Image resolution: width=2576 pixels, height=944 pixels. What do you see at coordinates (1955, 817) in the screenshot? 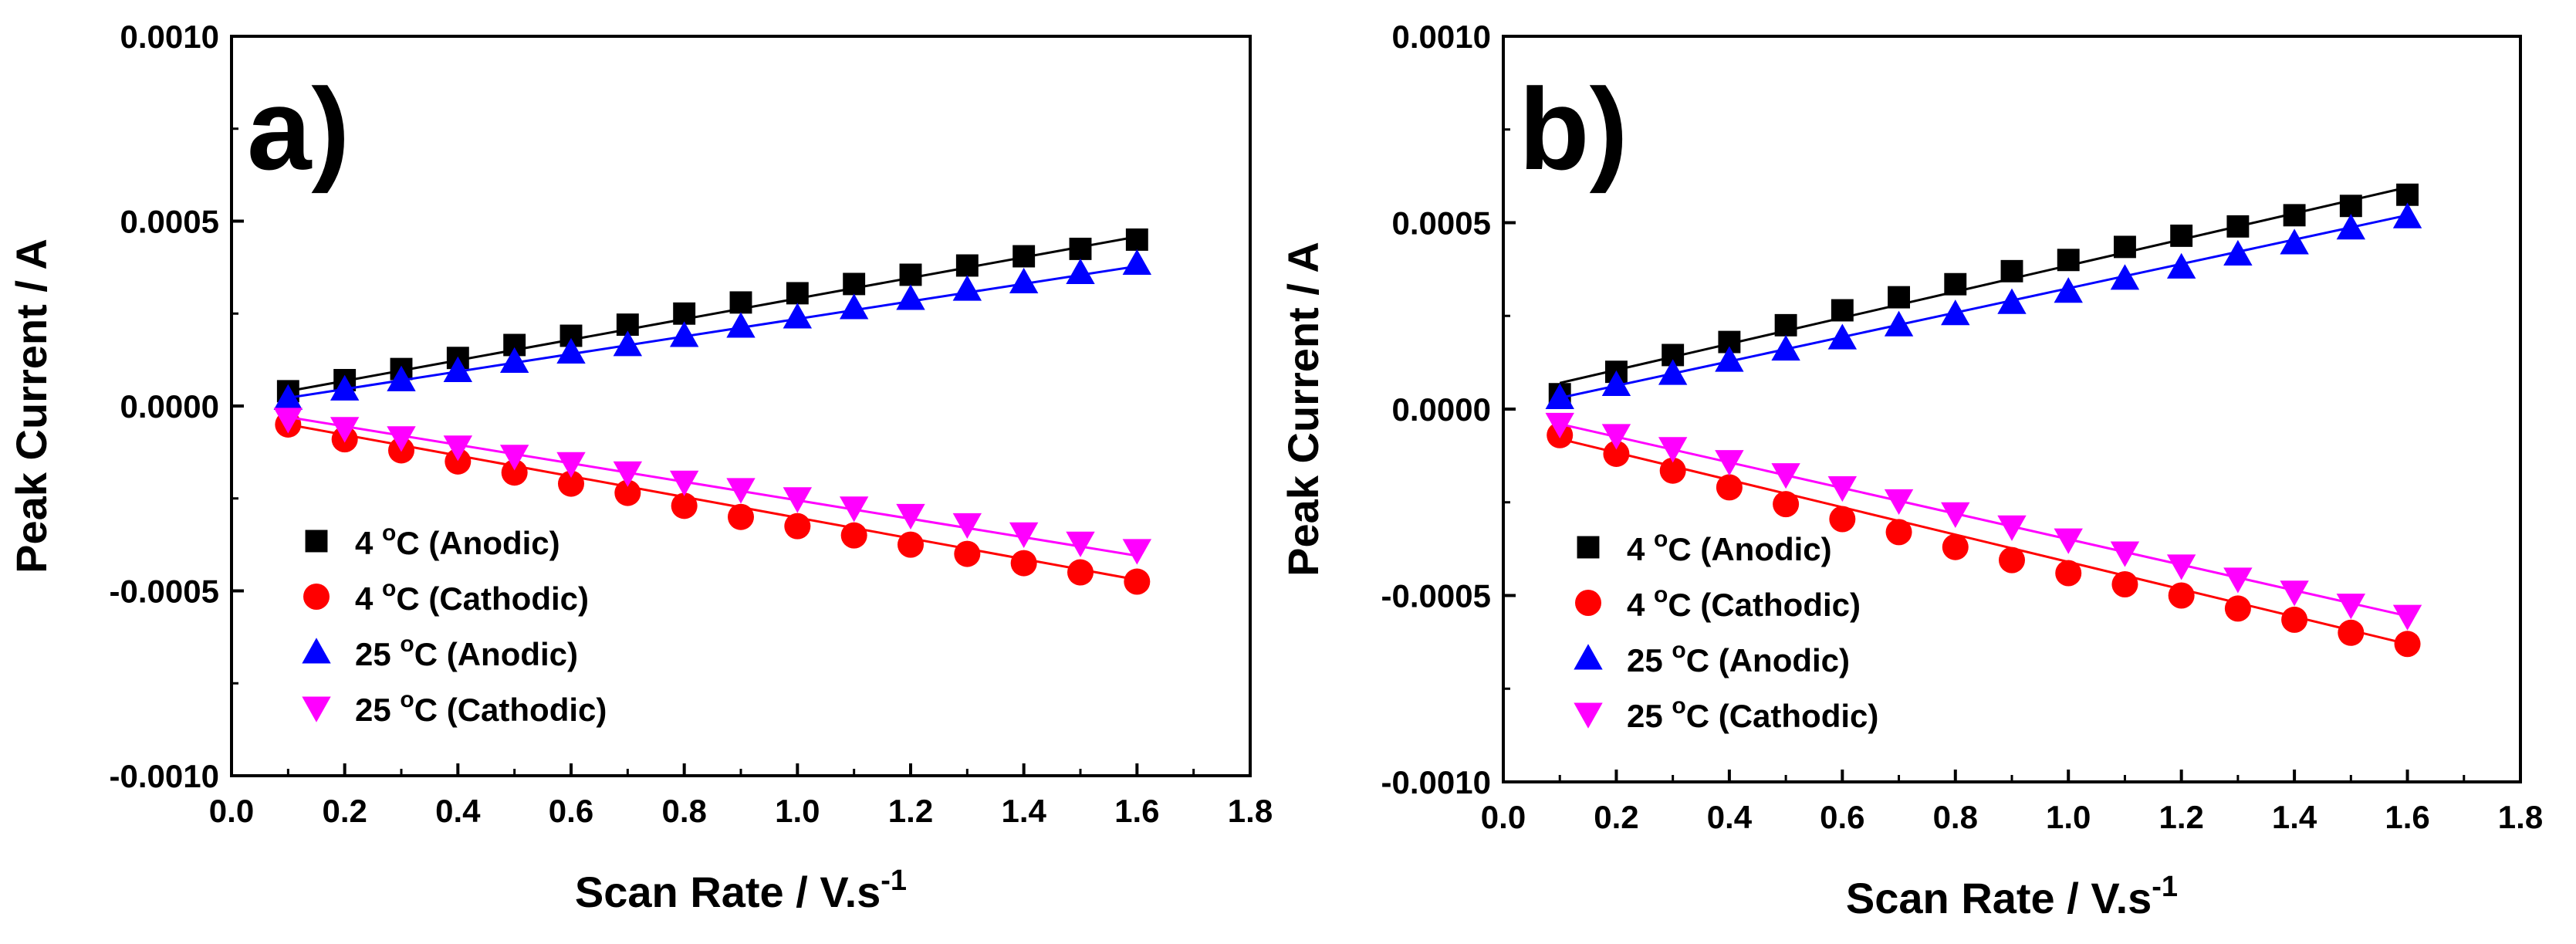
I see `x-tick-label: 0.8` at bounding box center [1955, 817].